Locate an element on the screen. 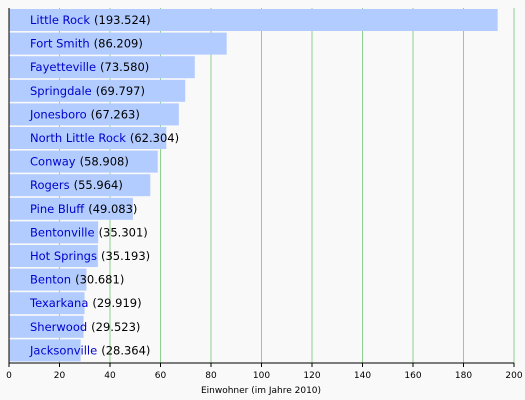 This screenshot has width=525, height=400. population-value: (55.964) is located at coordinates (98, 185).